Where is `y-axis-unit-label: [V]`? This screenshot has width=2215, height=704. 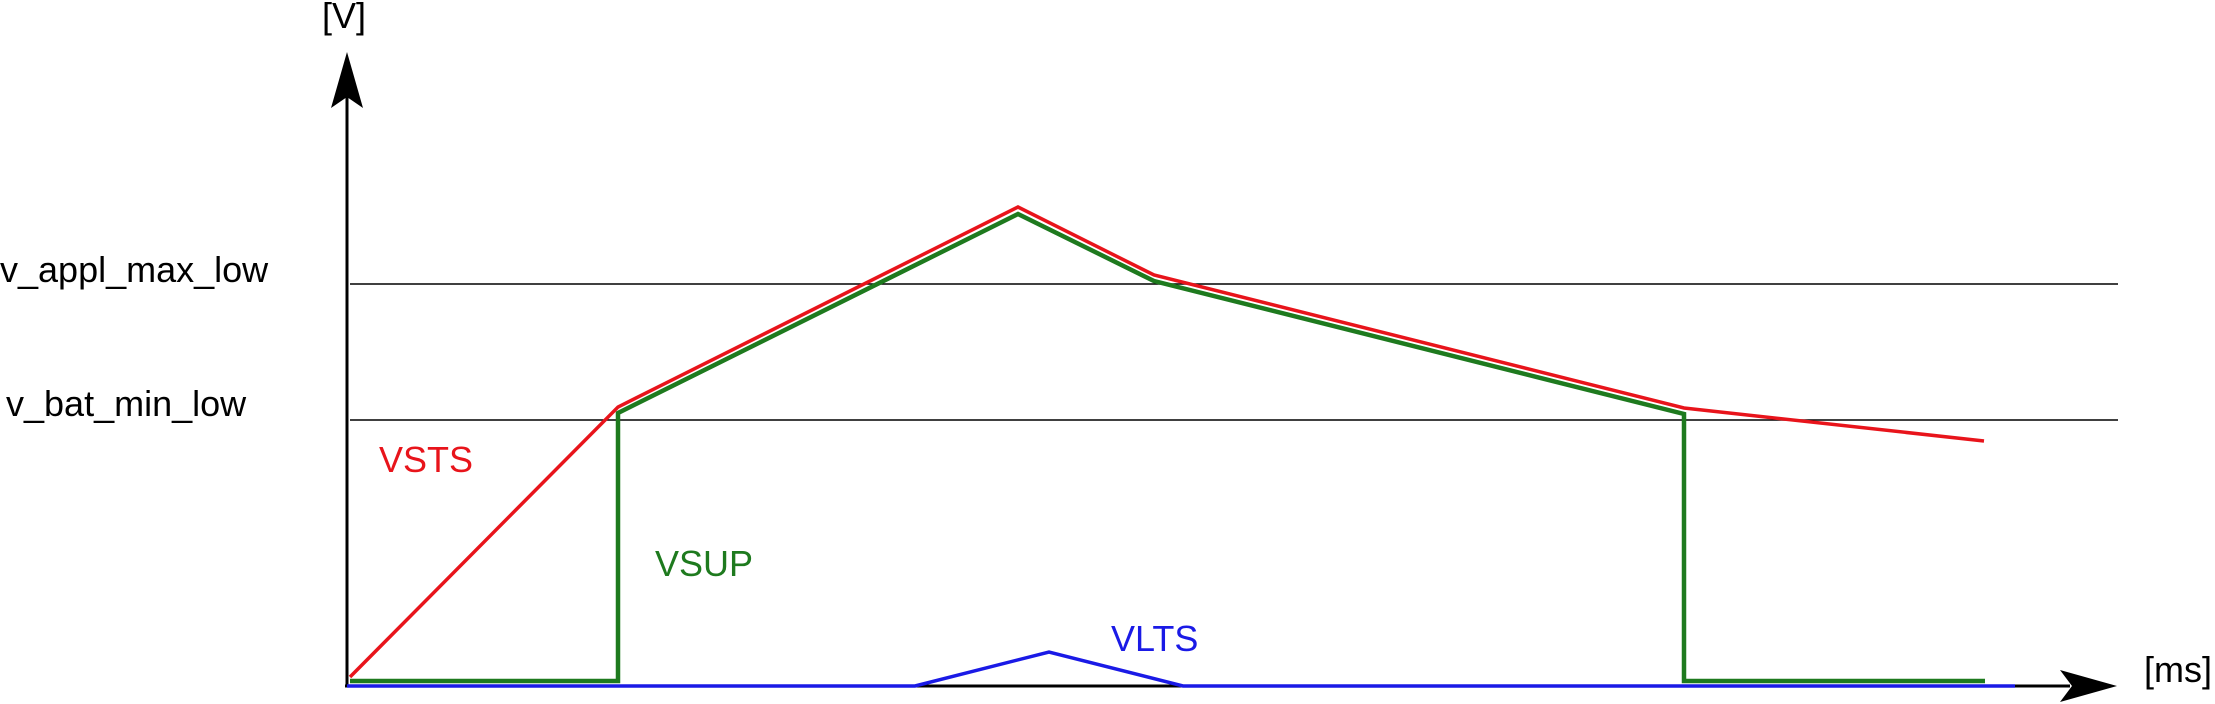 y-axis-unit-label: [V] is located at coordinates (344, 18).